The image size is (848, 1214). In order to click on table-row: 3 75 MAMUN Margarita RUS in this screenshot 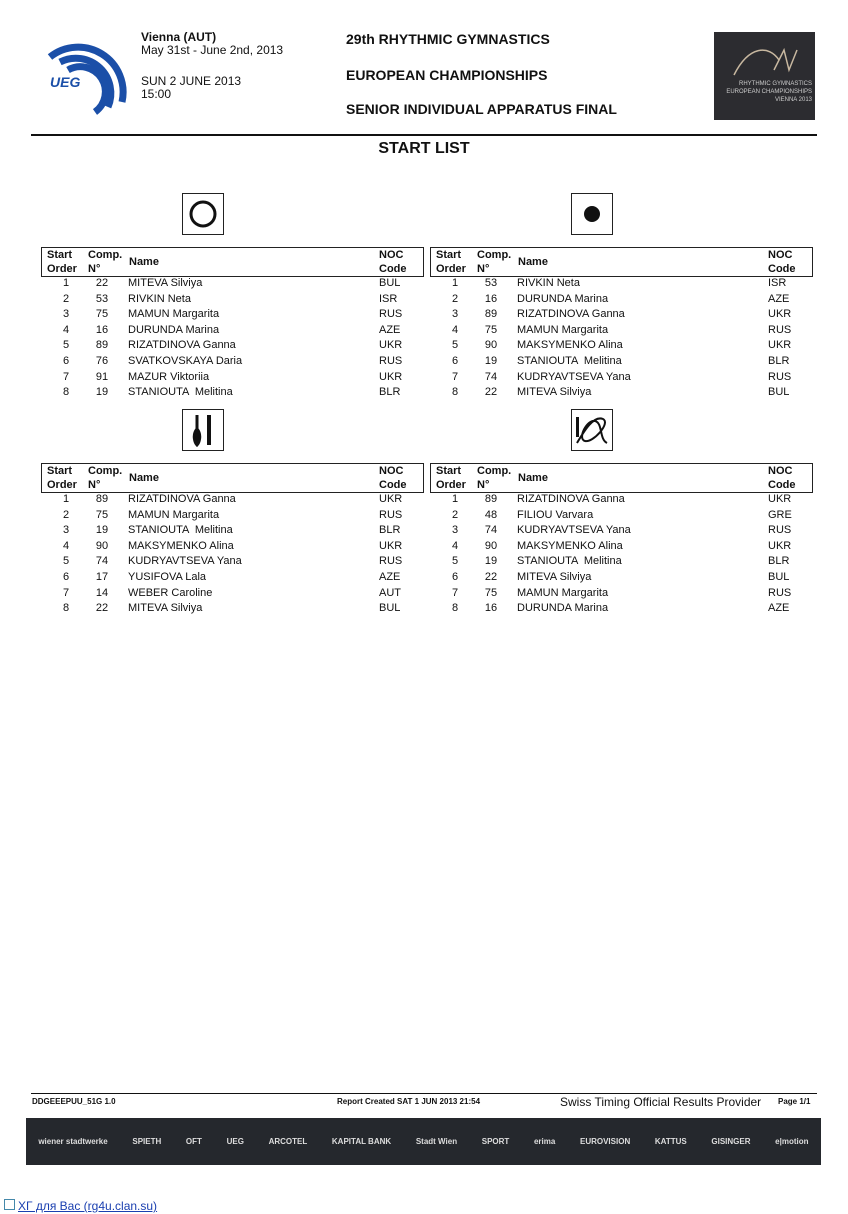, I will do `click(232, 314)`.